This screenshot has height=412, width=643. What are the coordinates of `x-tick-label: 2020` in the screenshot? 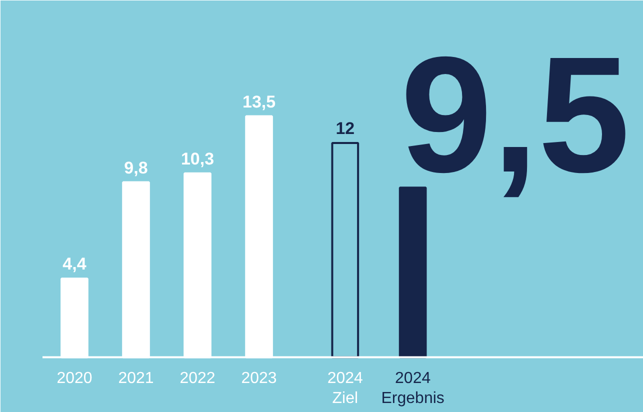 It's located at (74, 378).